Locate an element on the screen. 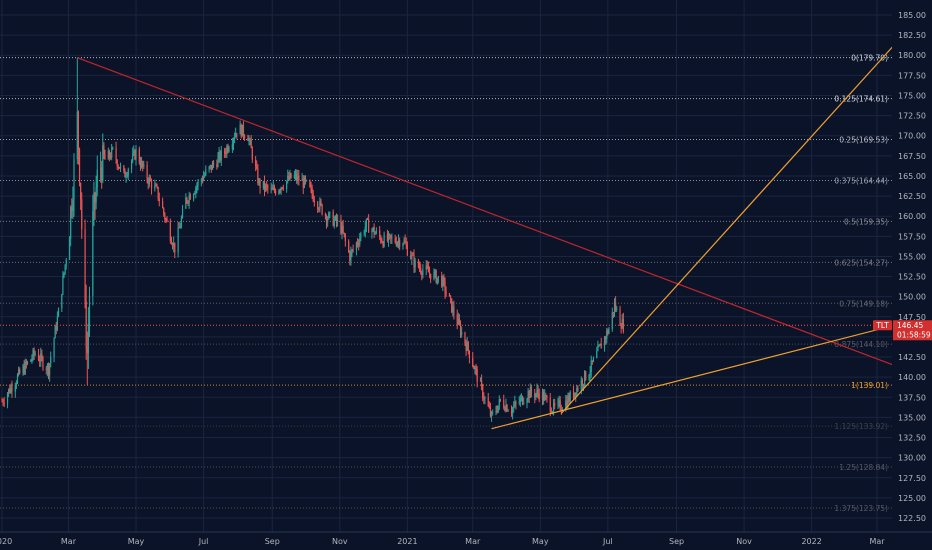 The height and width of the screenshot is (550, 932). symbol-tag-bg is located at coordinates (882, 325).